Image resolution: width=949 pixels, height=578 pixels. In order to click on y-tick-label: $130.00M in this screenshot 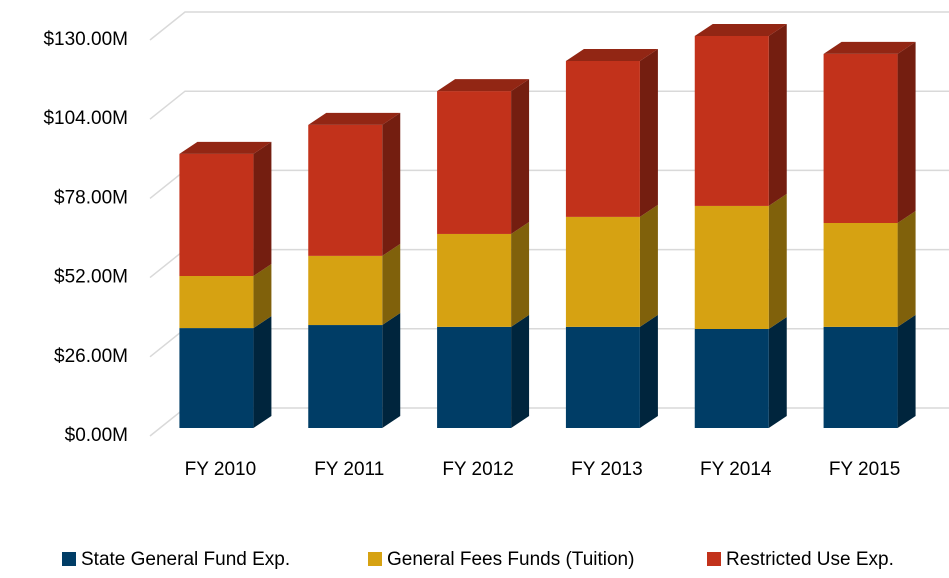, I will do `click(85, 39)`.